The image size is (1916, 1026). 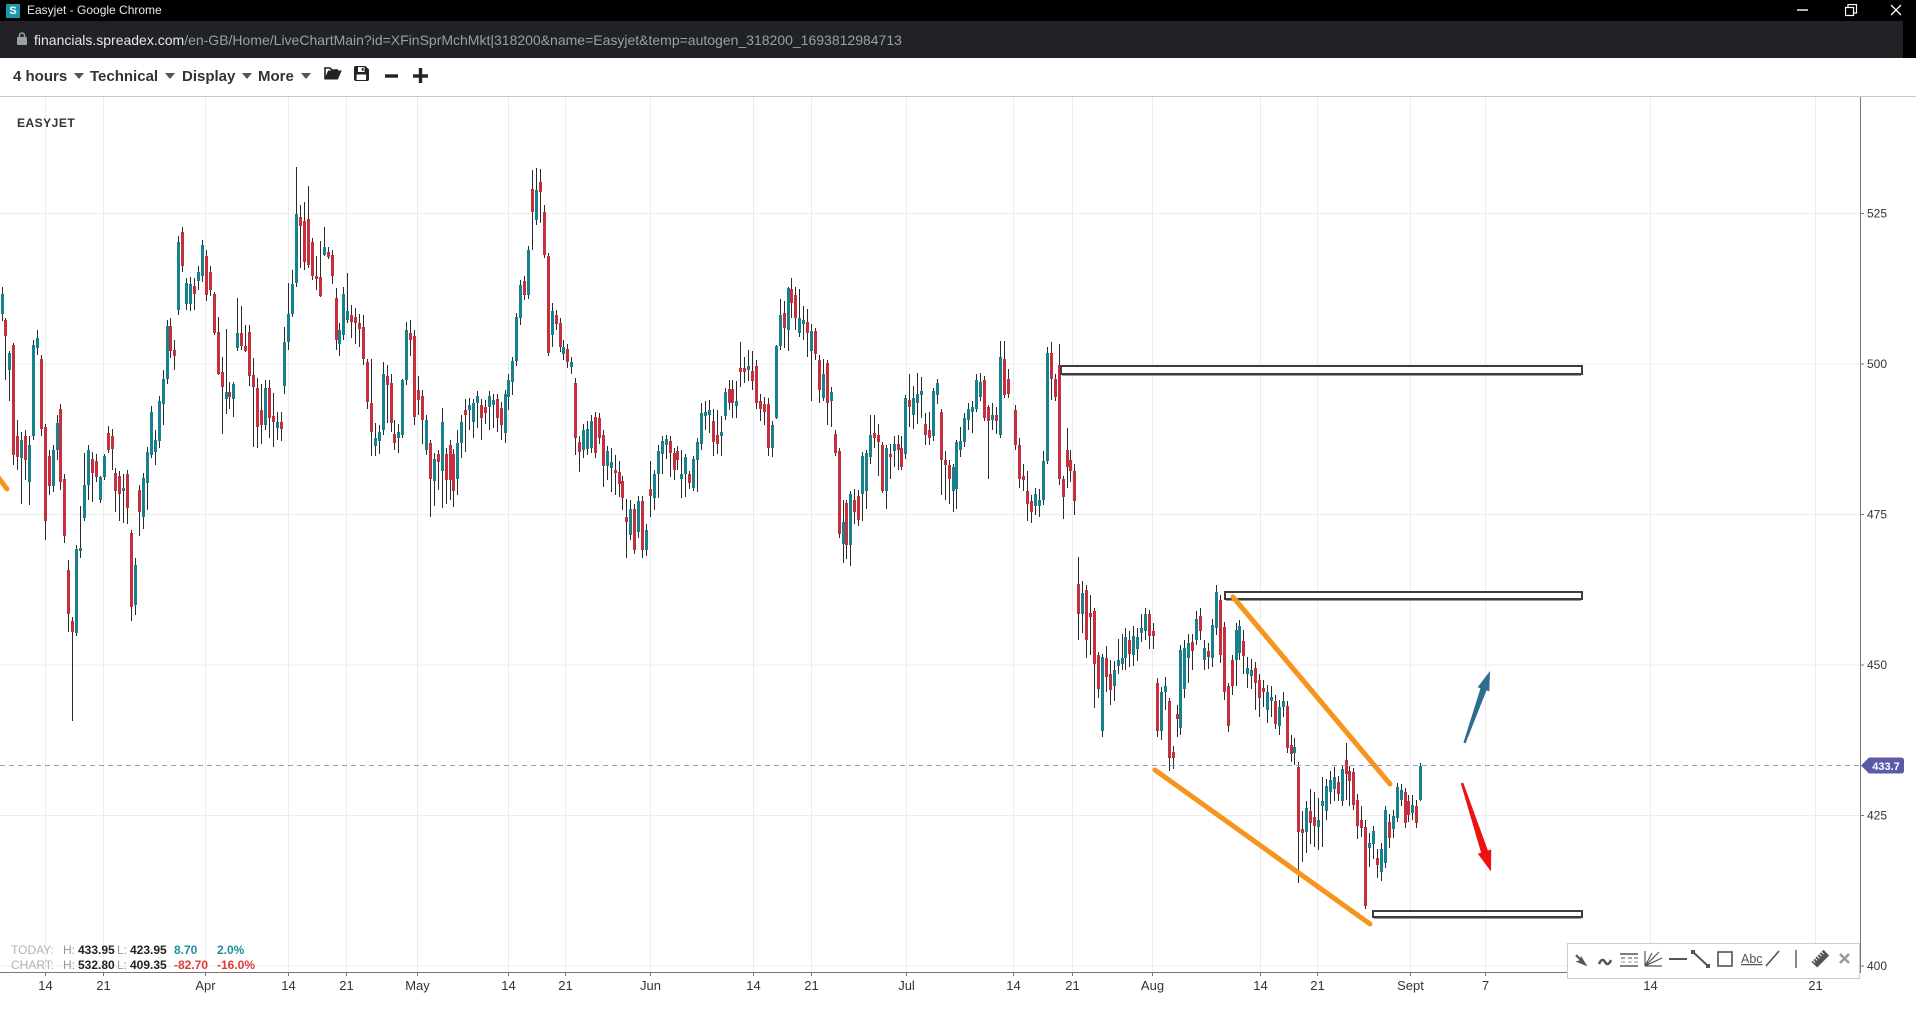 I want to click on svg-text: 433.95, so click(x=96, y=950).